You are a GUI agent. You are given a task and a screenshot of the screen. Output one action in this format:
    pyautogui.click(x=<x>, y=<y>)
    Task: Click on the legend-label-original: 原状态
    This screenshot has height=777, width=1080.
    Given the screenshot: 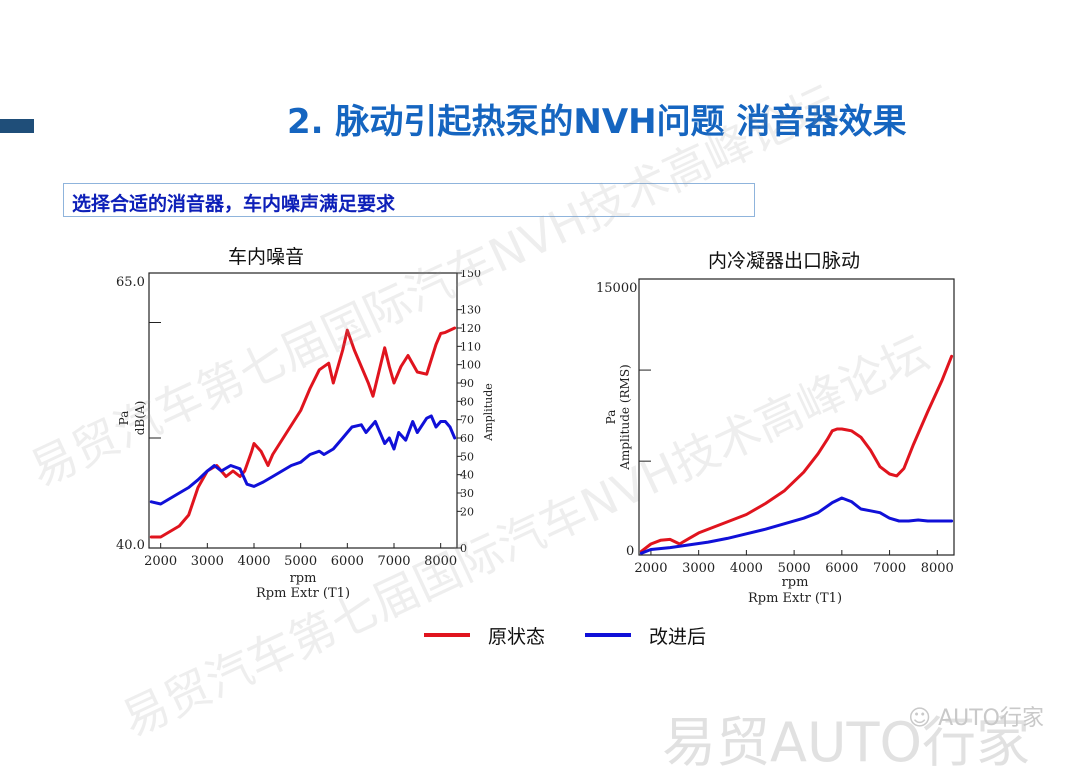 What is the action you would take?
    pyautogui.click(x=517, y=636)
    